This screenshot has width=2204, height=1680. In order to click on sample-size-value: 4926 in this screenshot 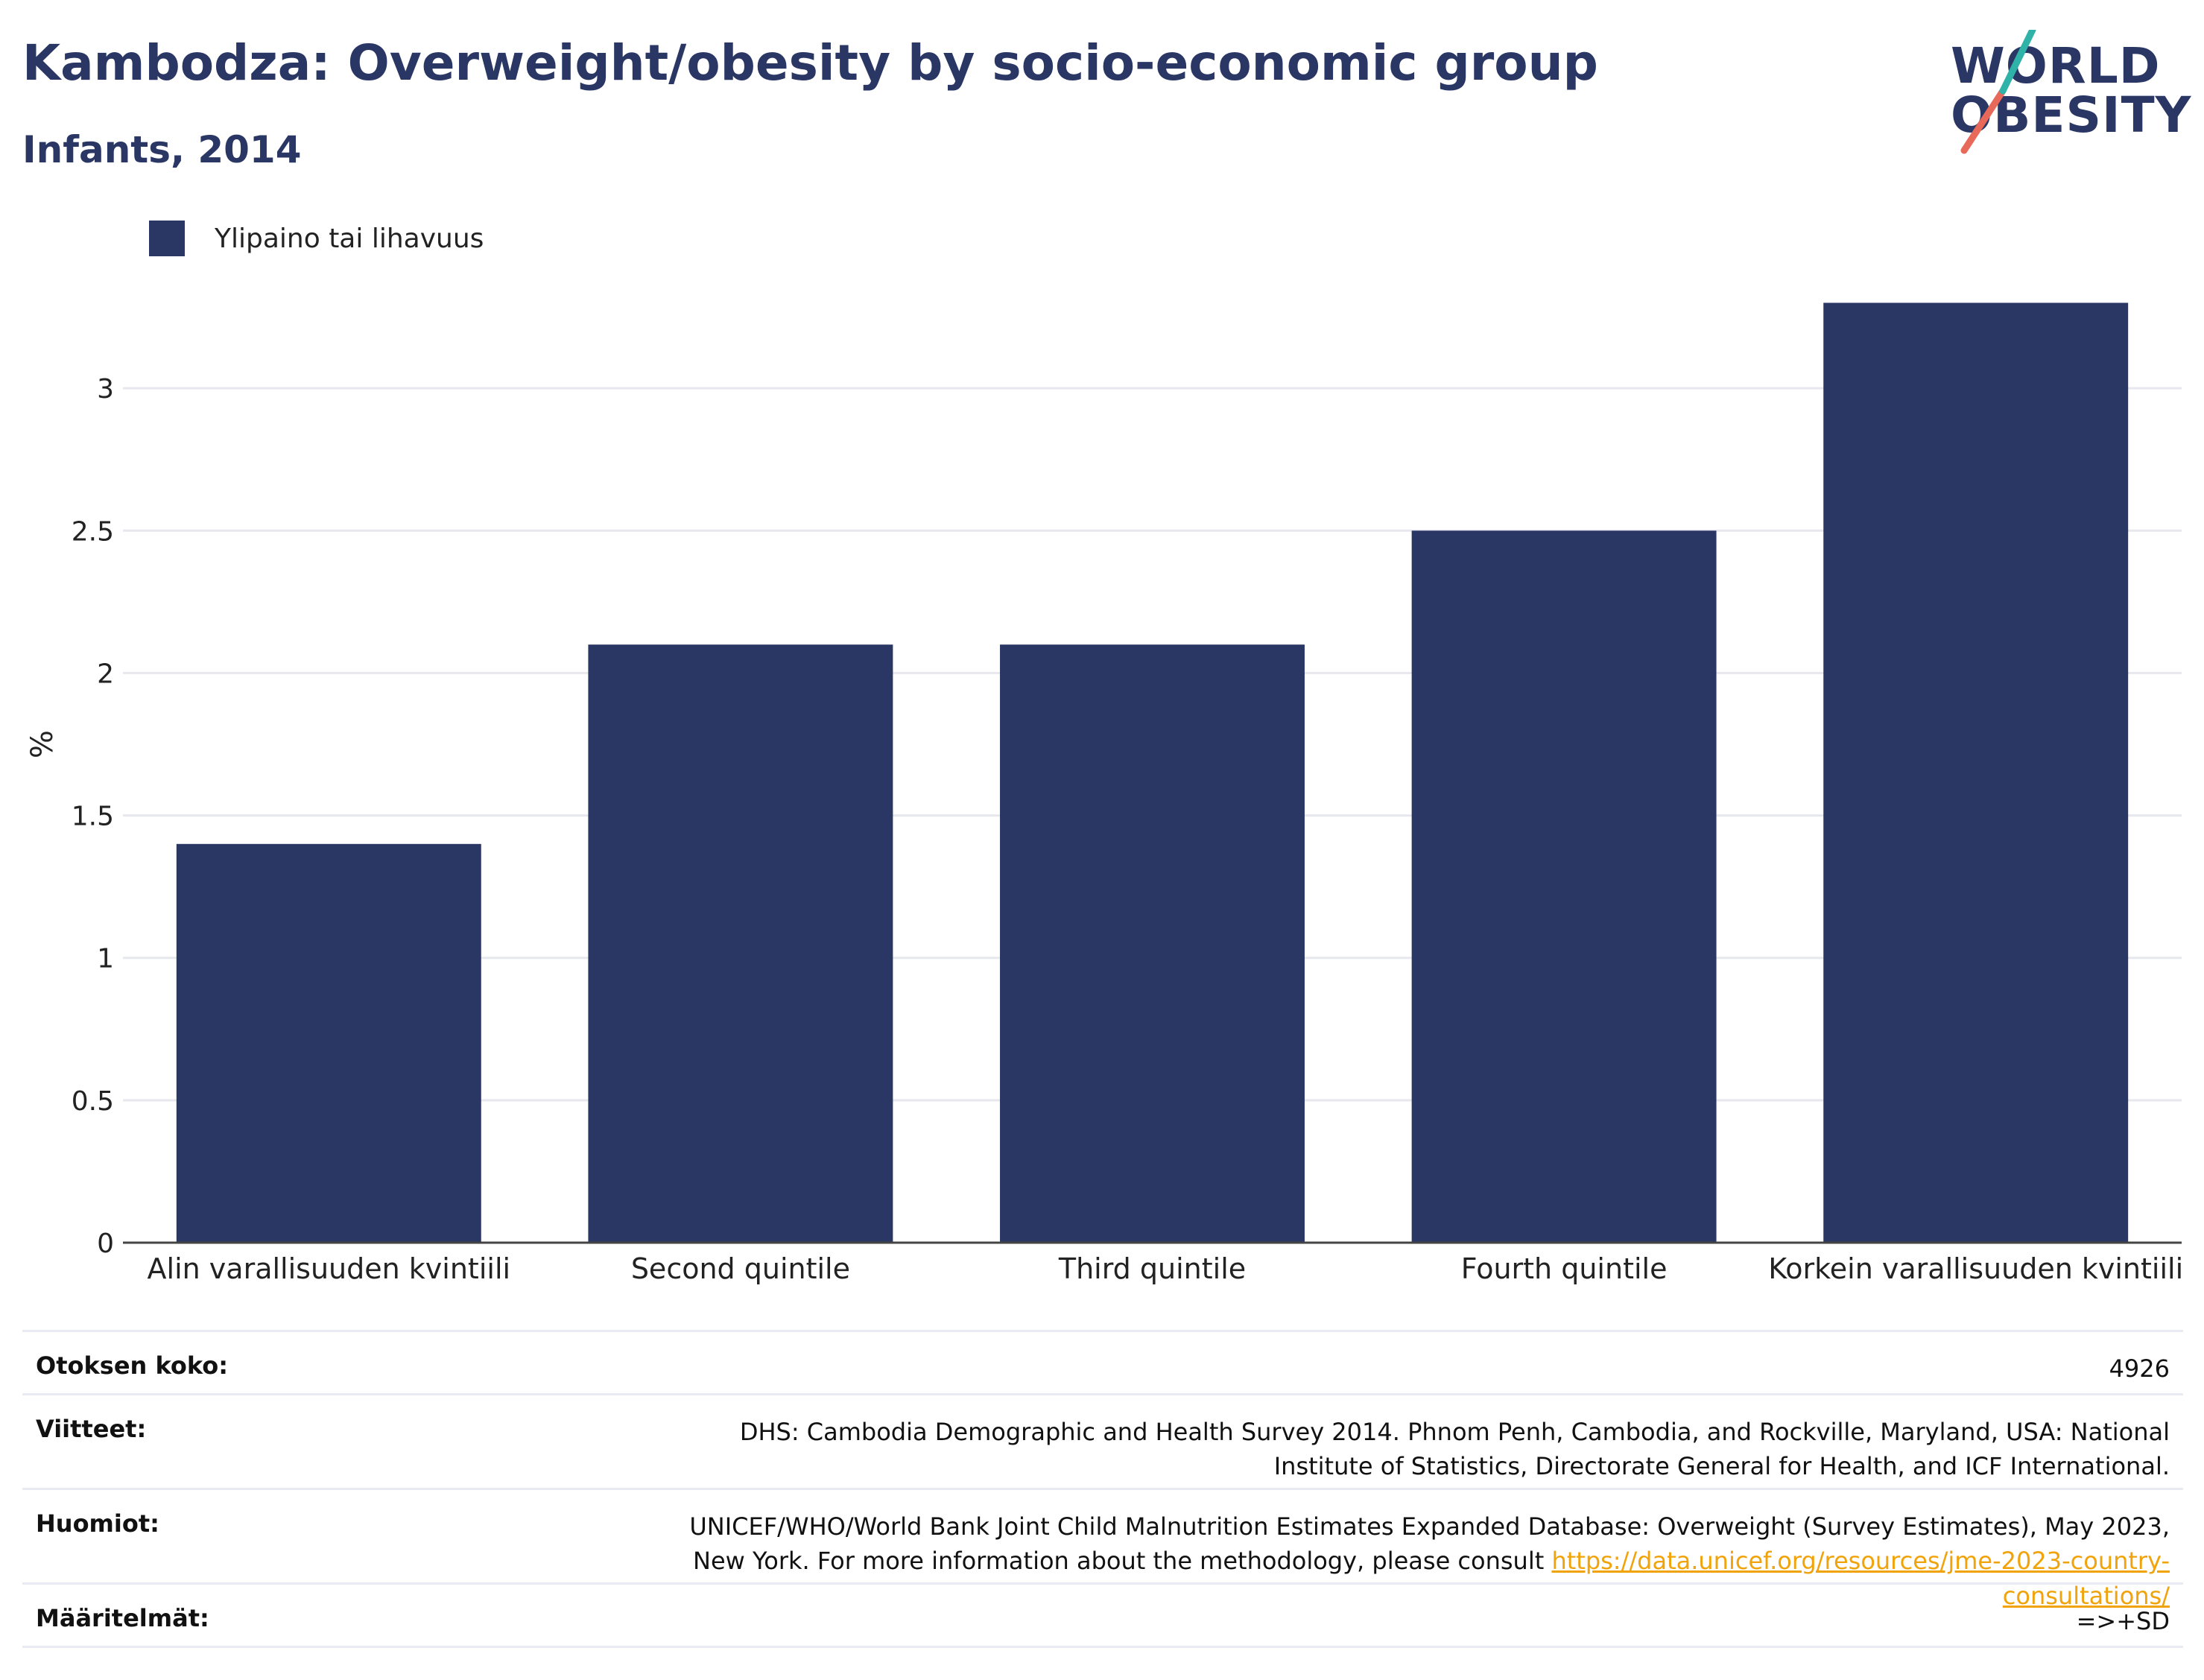, I will do `click(2139, 1368)`.